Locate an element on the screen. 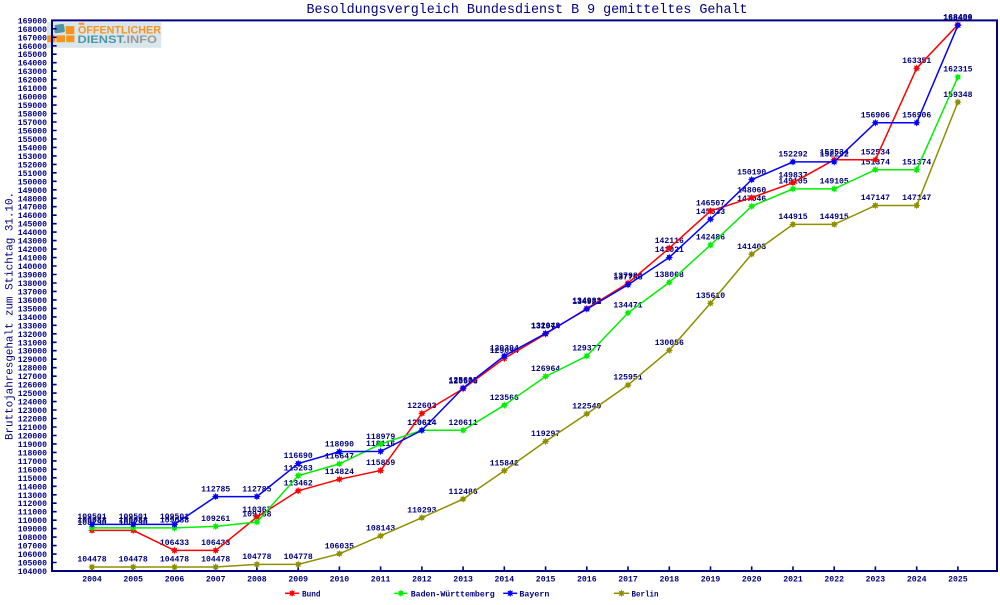 This screenshot has width=1000, height=605. svg-text: 132000 is located at coordinates (32, 335).